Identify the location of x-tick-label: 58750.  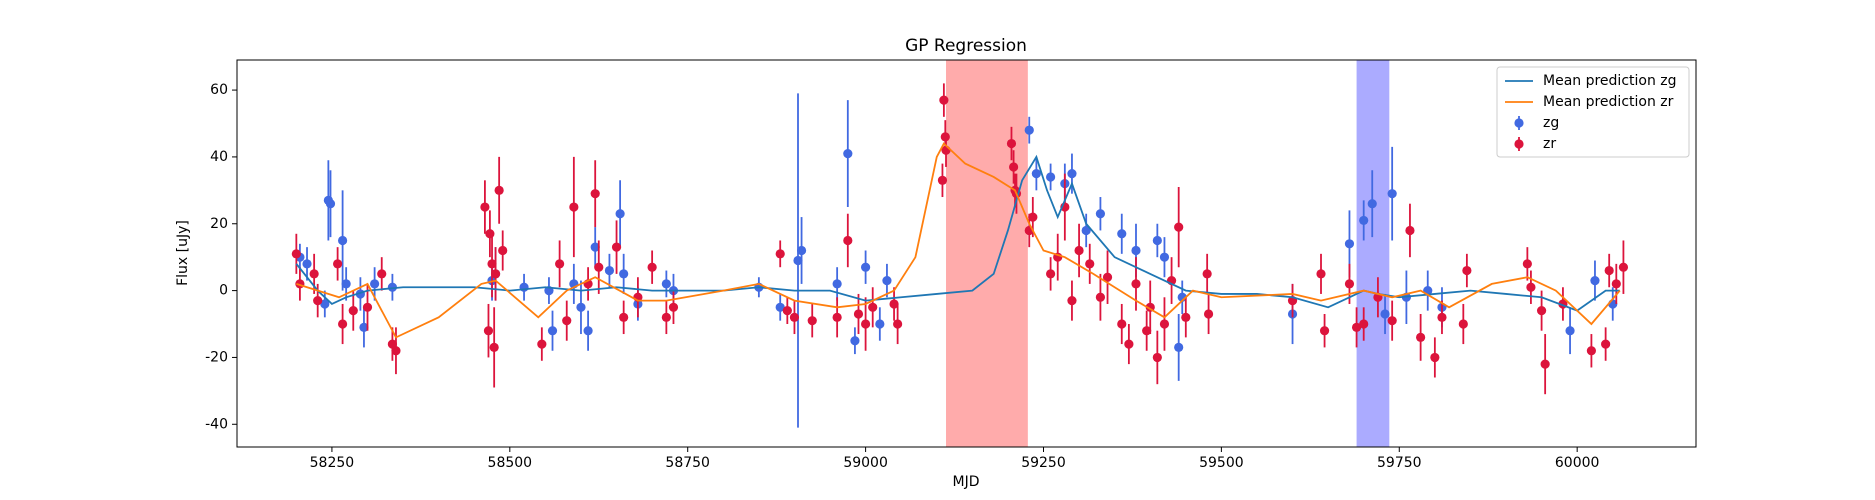
(687, 463).